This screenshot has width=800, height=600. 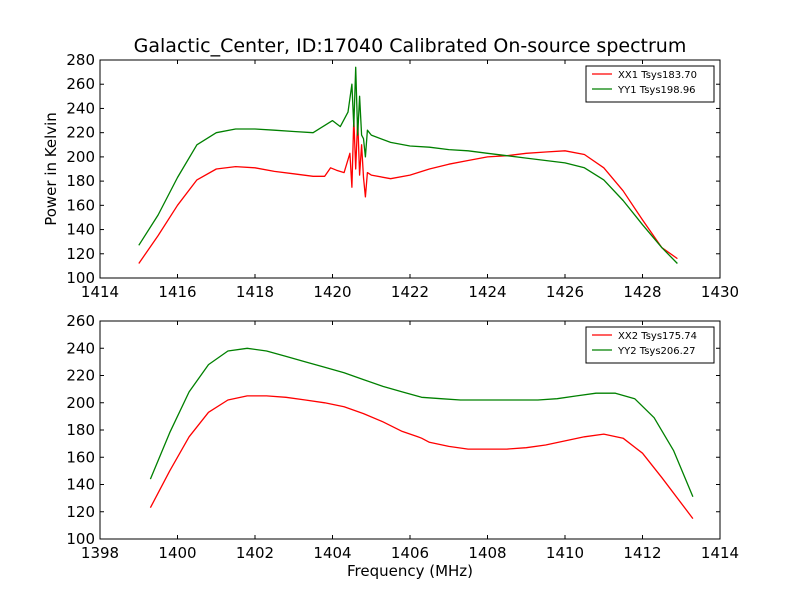 What do you see at coordinates (332, 553) in the screenshot?
I see `x-tick-label: 1404` at bounding box center [332, 553].